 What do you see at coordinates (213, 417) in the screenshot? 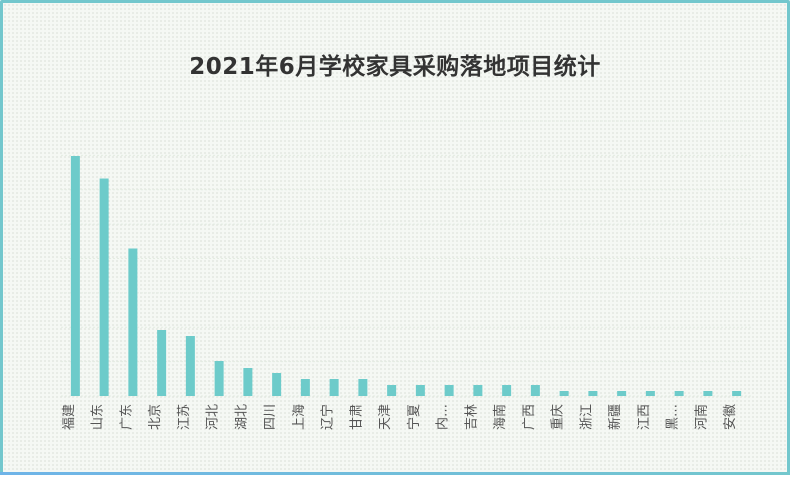
I see `category-label: 河北` at bounding box center [213, 417].